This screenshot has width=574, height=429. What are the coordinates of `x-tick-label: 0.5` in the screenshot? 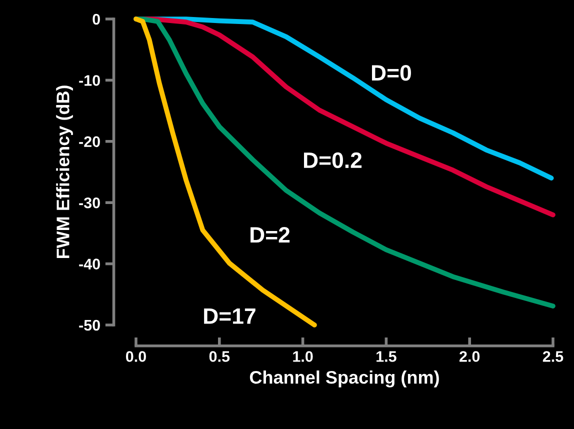 It's located at (219, 356).